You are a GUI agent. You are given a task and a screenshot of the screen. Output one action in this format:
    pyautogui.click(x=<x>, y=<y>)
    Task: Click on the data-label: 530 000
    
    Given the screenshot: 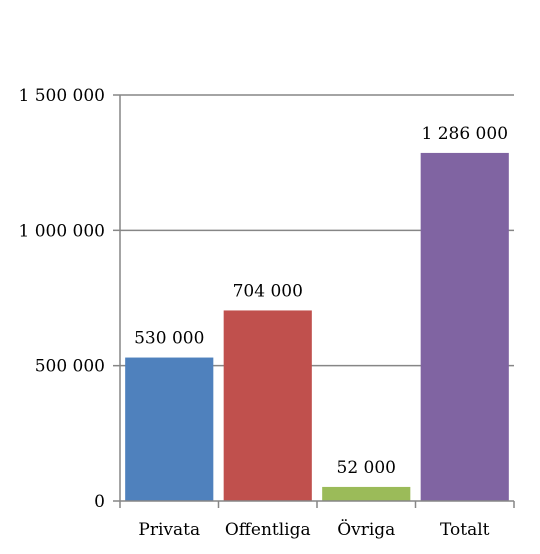 What is the action you would take?
    pyautogui.click(x=169, y=339)
    